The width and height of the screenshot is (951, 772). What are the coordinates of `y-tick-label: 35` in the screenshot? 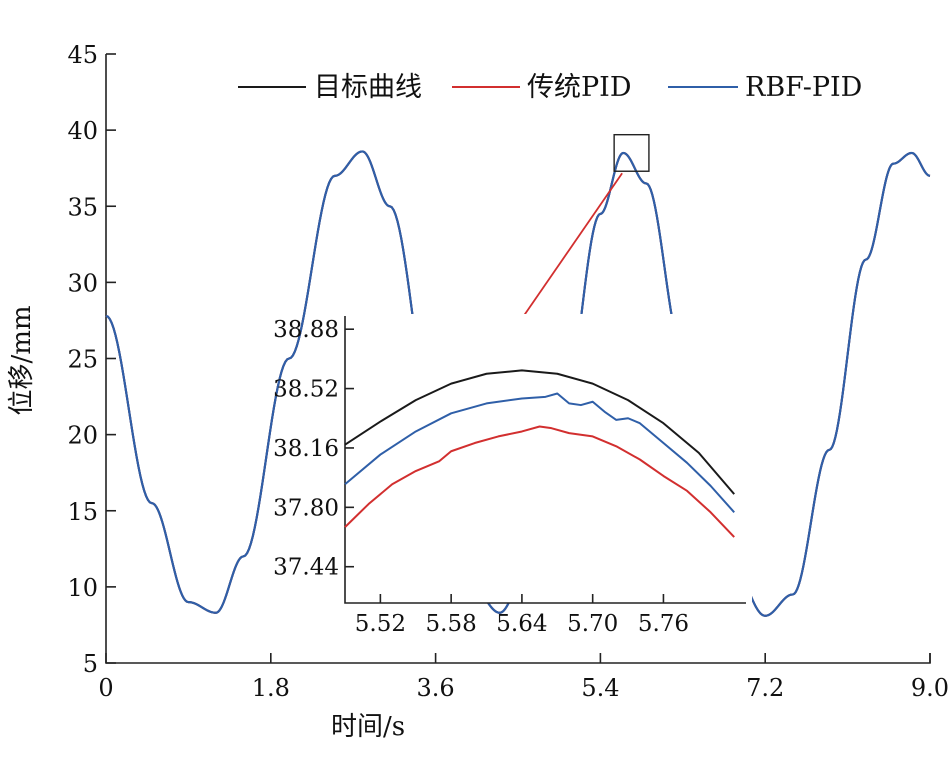 It's located at (82, 207).